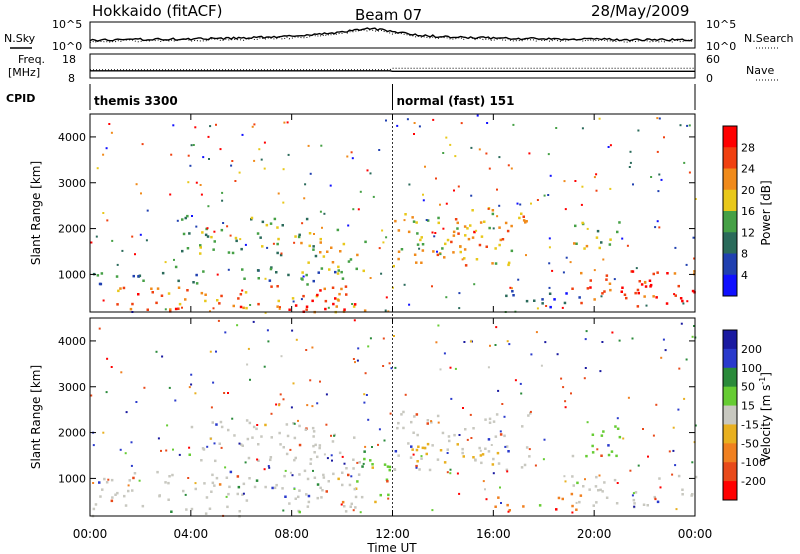  What do you see at coordinates (709, 78) in the screenshot?
I see `nave-tick-bottom: 0` at bounding box center [709, 78].